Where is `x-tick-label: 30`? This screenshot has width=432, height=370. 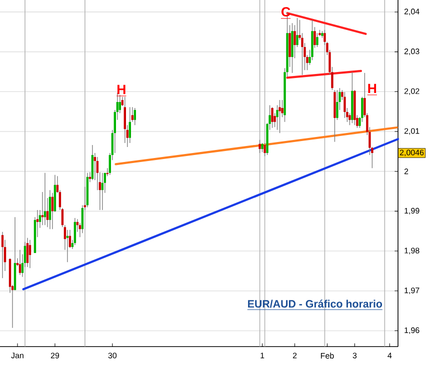 x-tick-label: 30 is located at coordinates (112, 355).